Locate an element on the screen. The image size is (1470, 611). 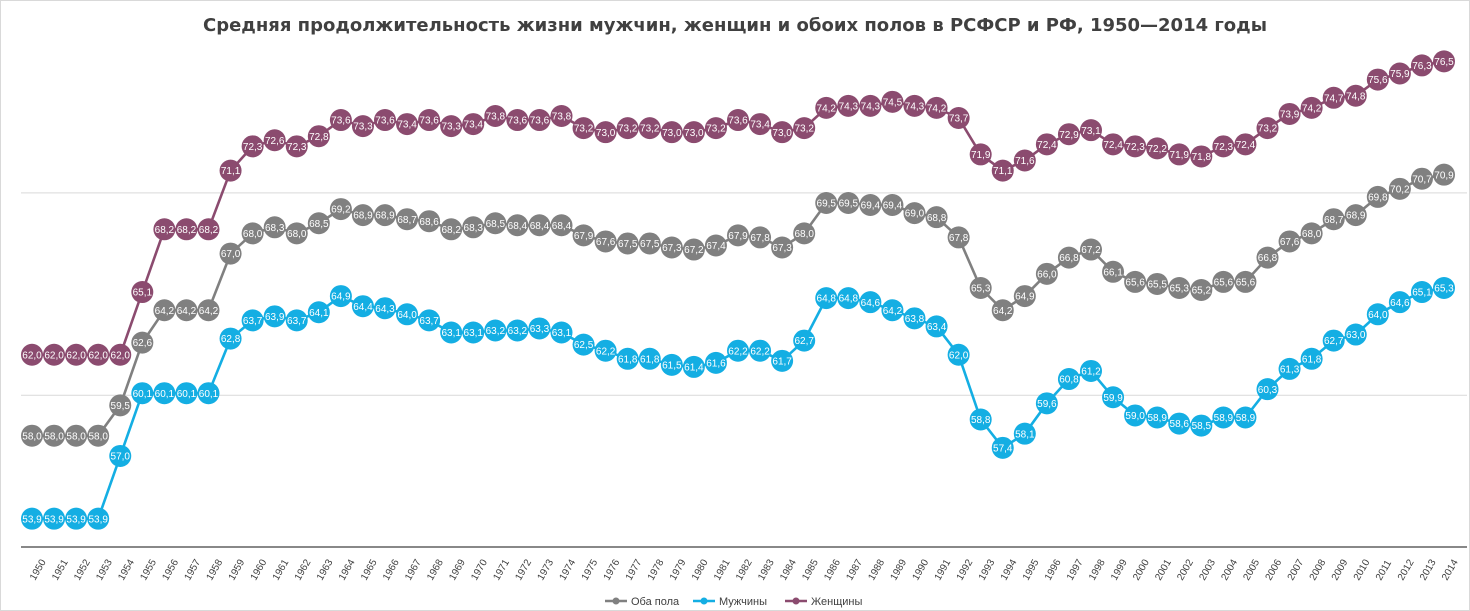
data-label: 72,8 is located at coordinates (319, 137).